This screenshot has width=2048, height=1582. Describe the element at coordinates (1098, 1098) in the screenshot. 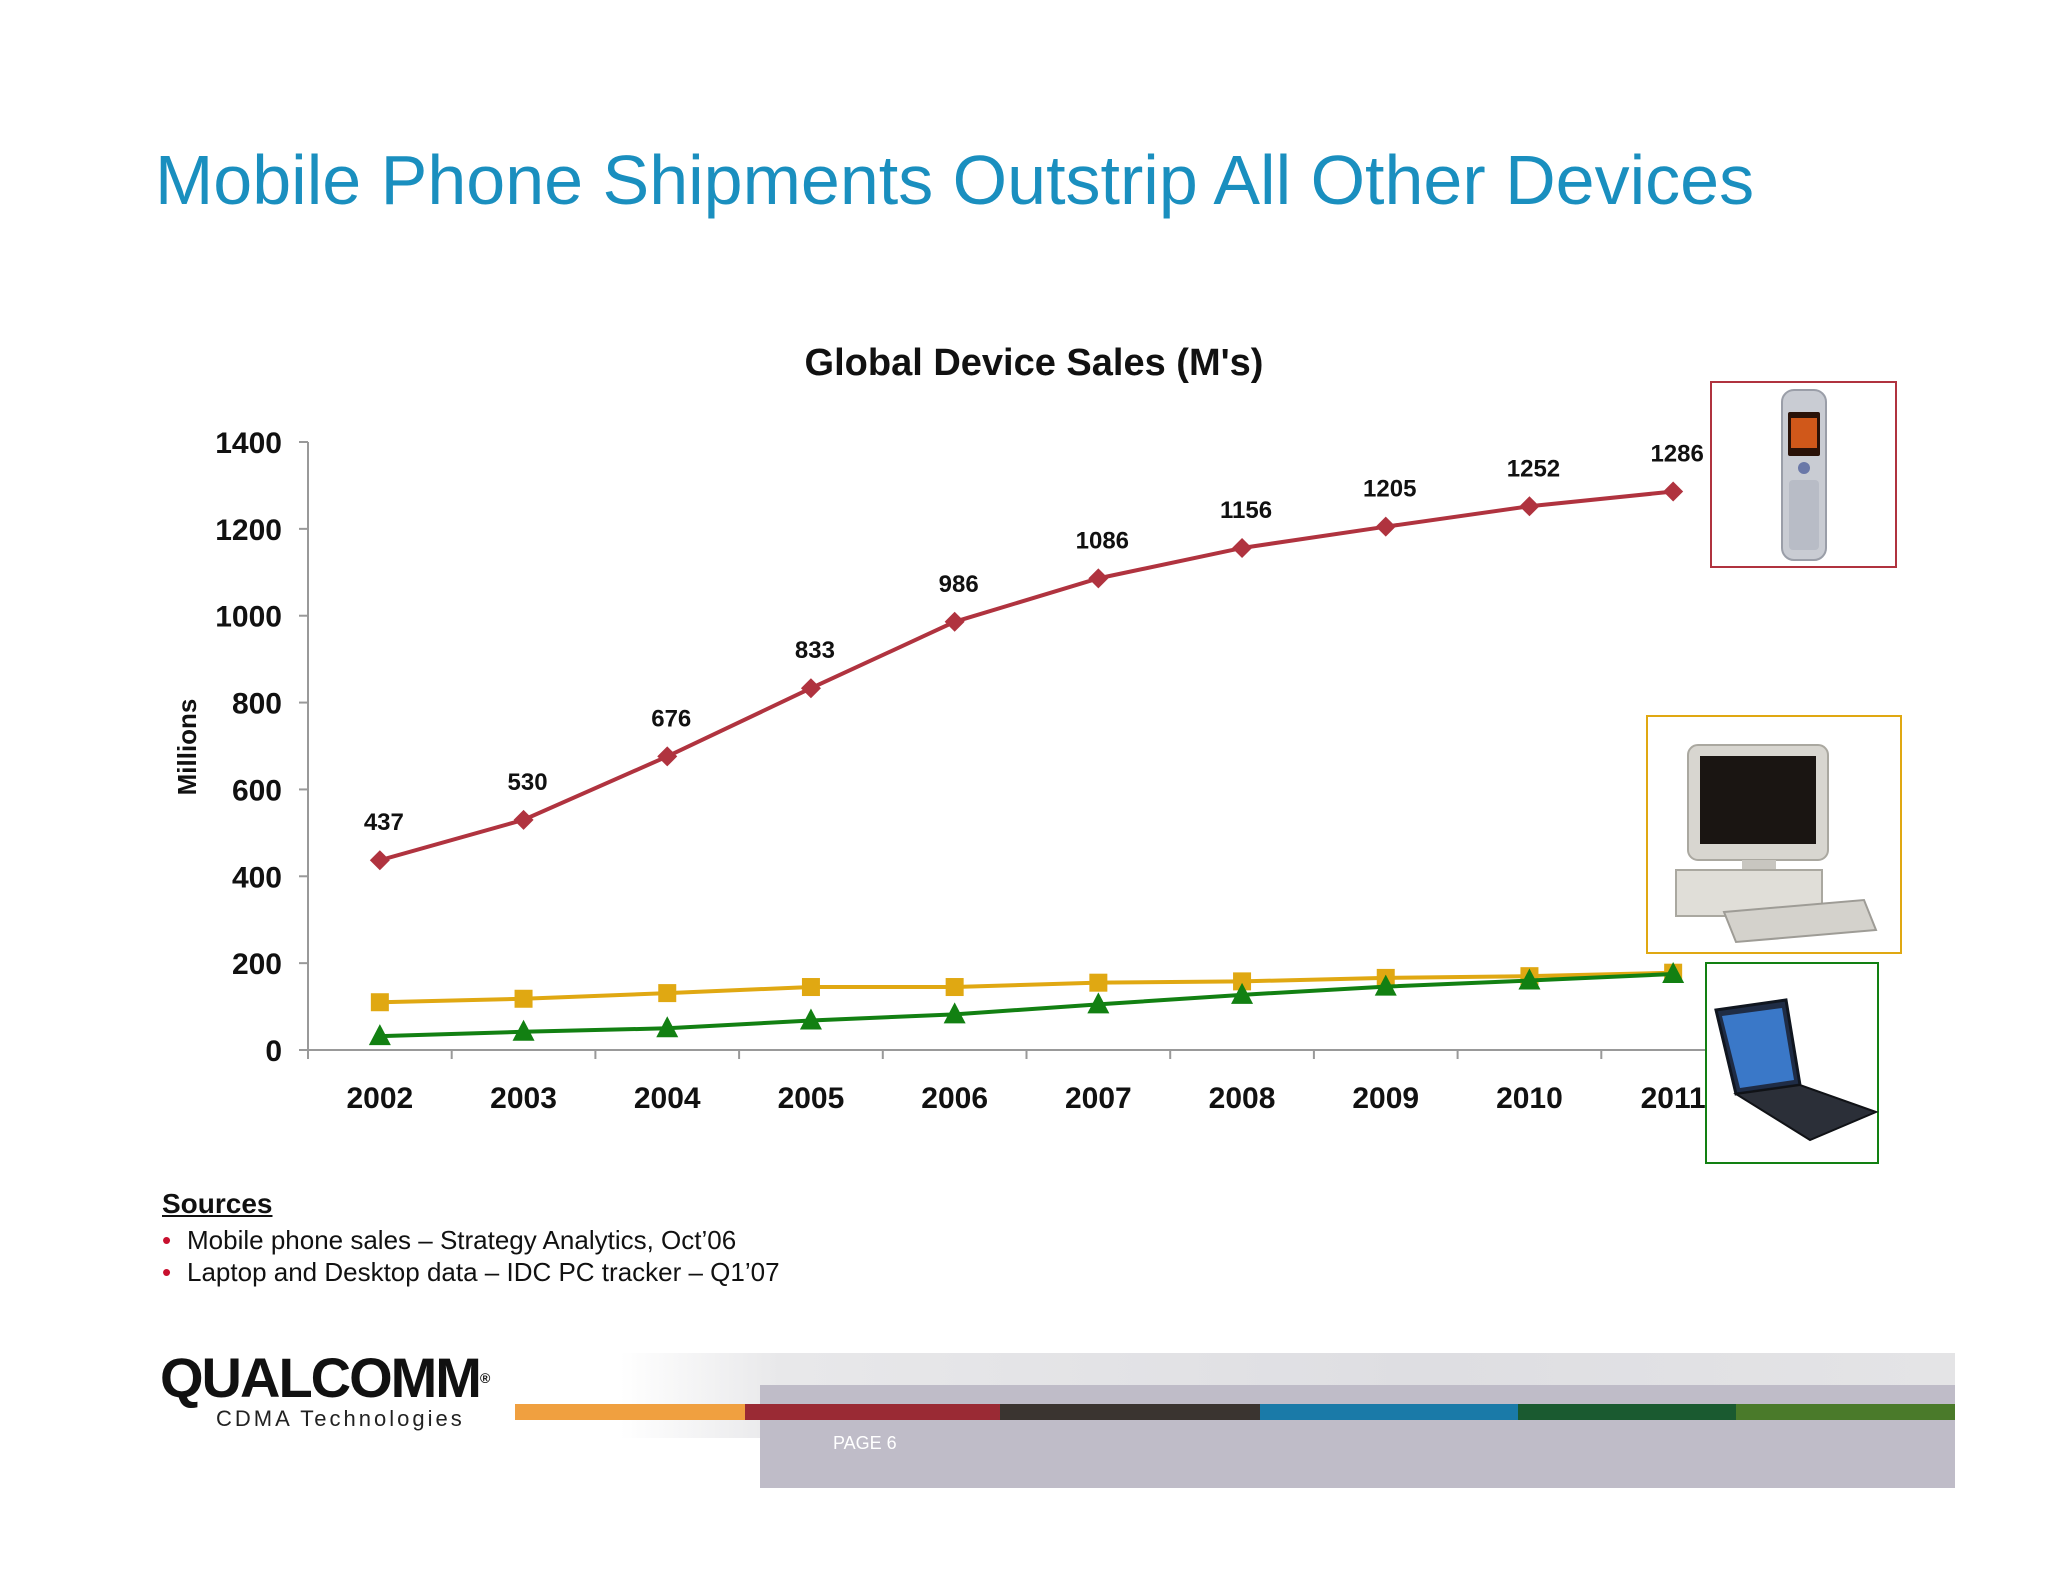

I see `x-tick-label: 2007` at that location.